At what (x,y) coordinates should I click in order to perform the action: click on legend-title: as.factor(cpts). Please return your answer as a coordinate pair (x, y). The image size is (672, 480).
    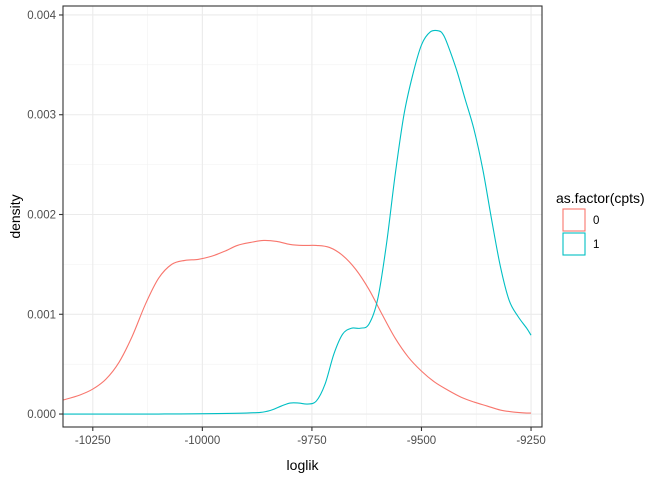
    Looking at the image, I should click on (600, 198).